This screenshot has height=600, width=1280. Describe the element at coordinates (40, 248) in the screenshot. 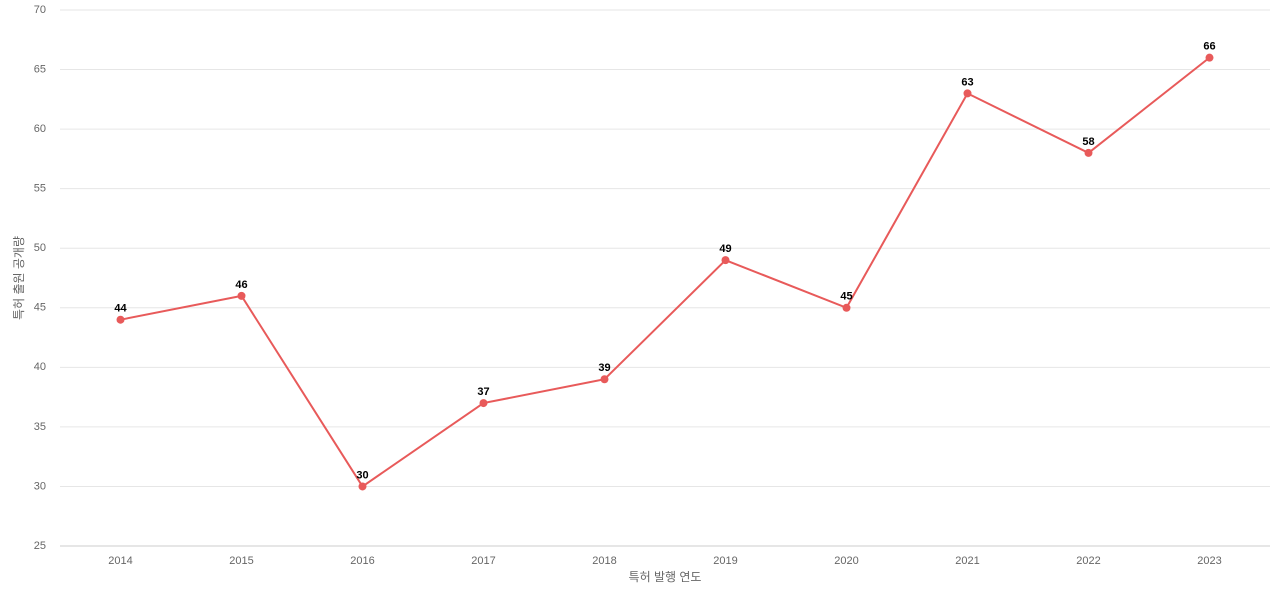

I see `y-tick-label: 50` at that location.